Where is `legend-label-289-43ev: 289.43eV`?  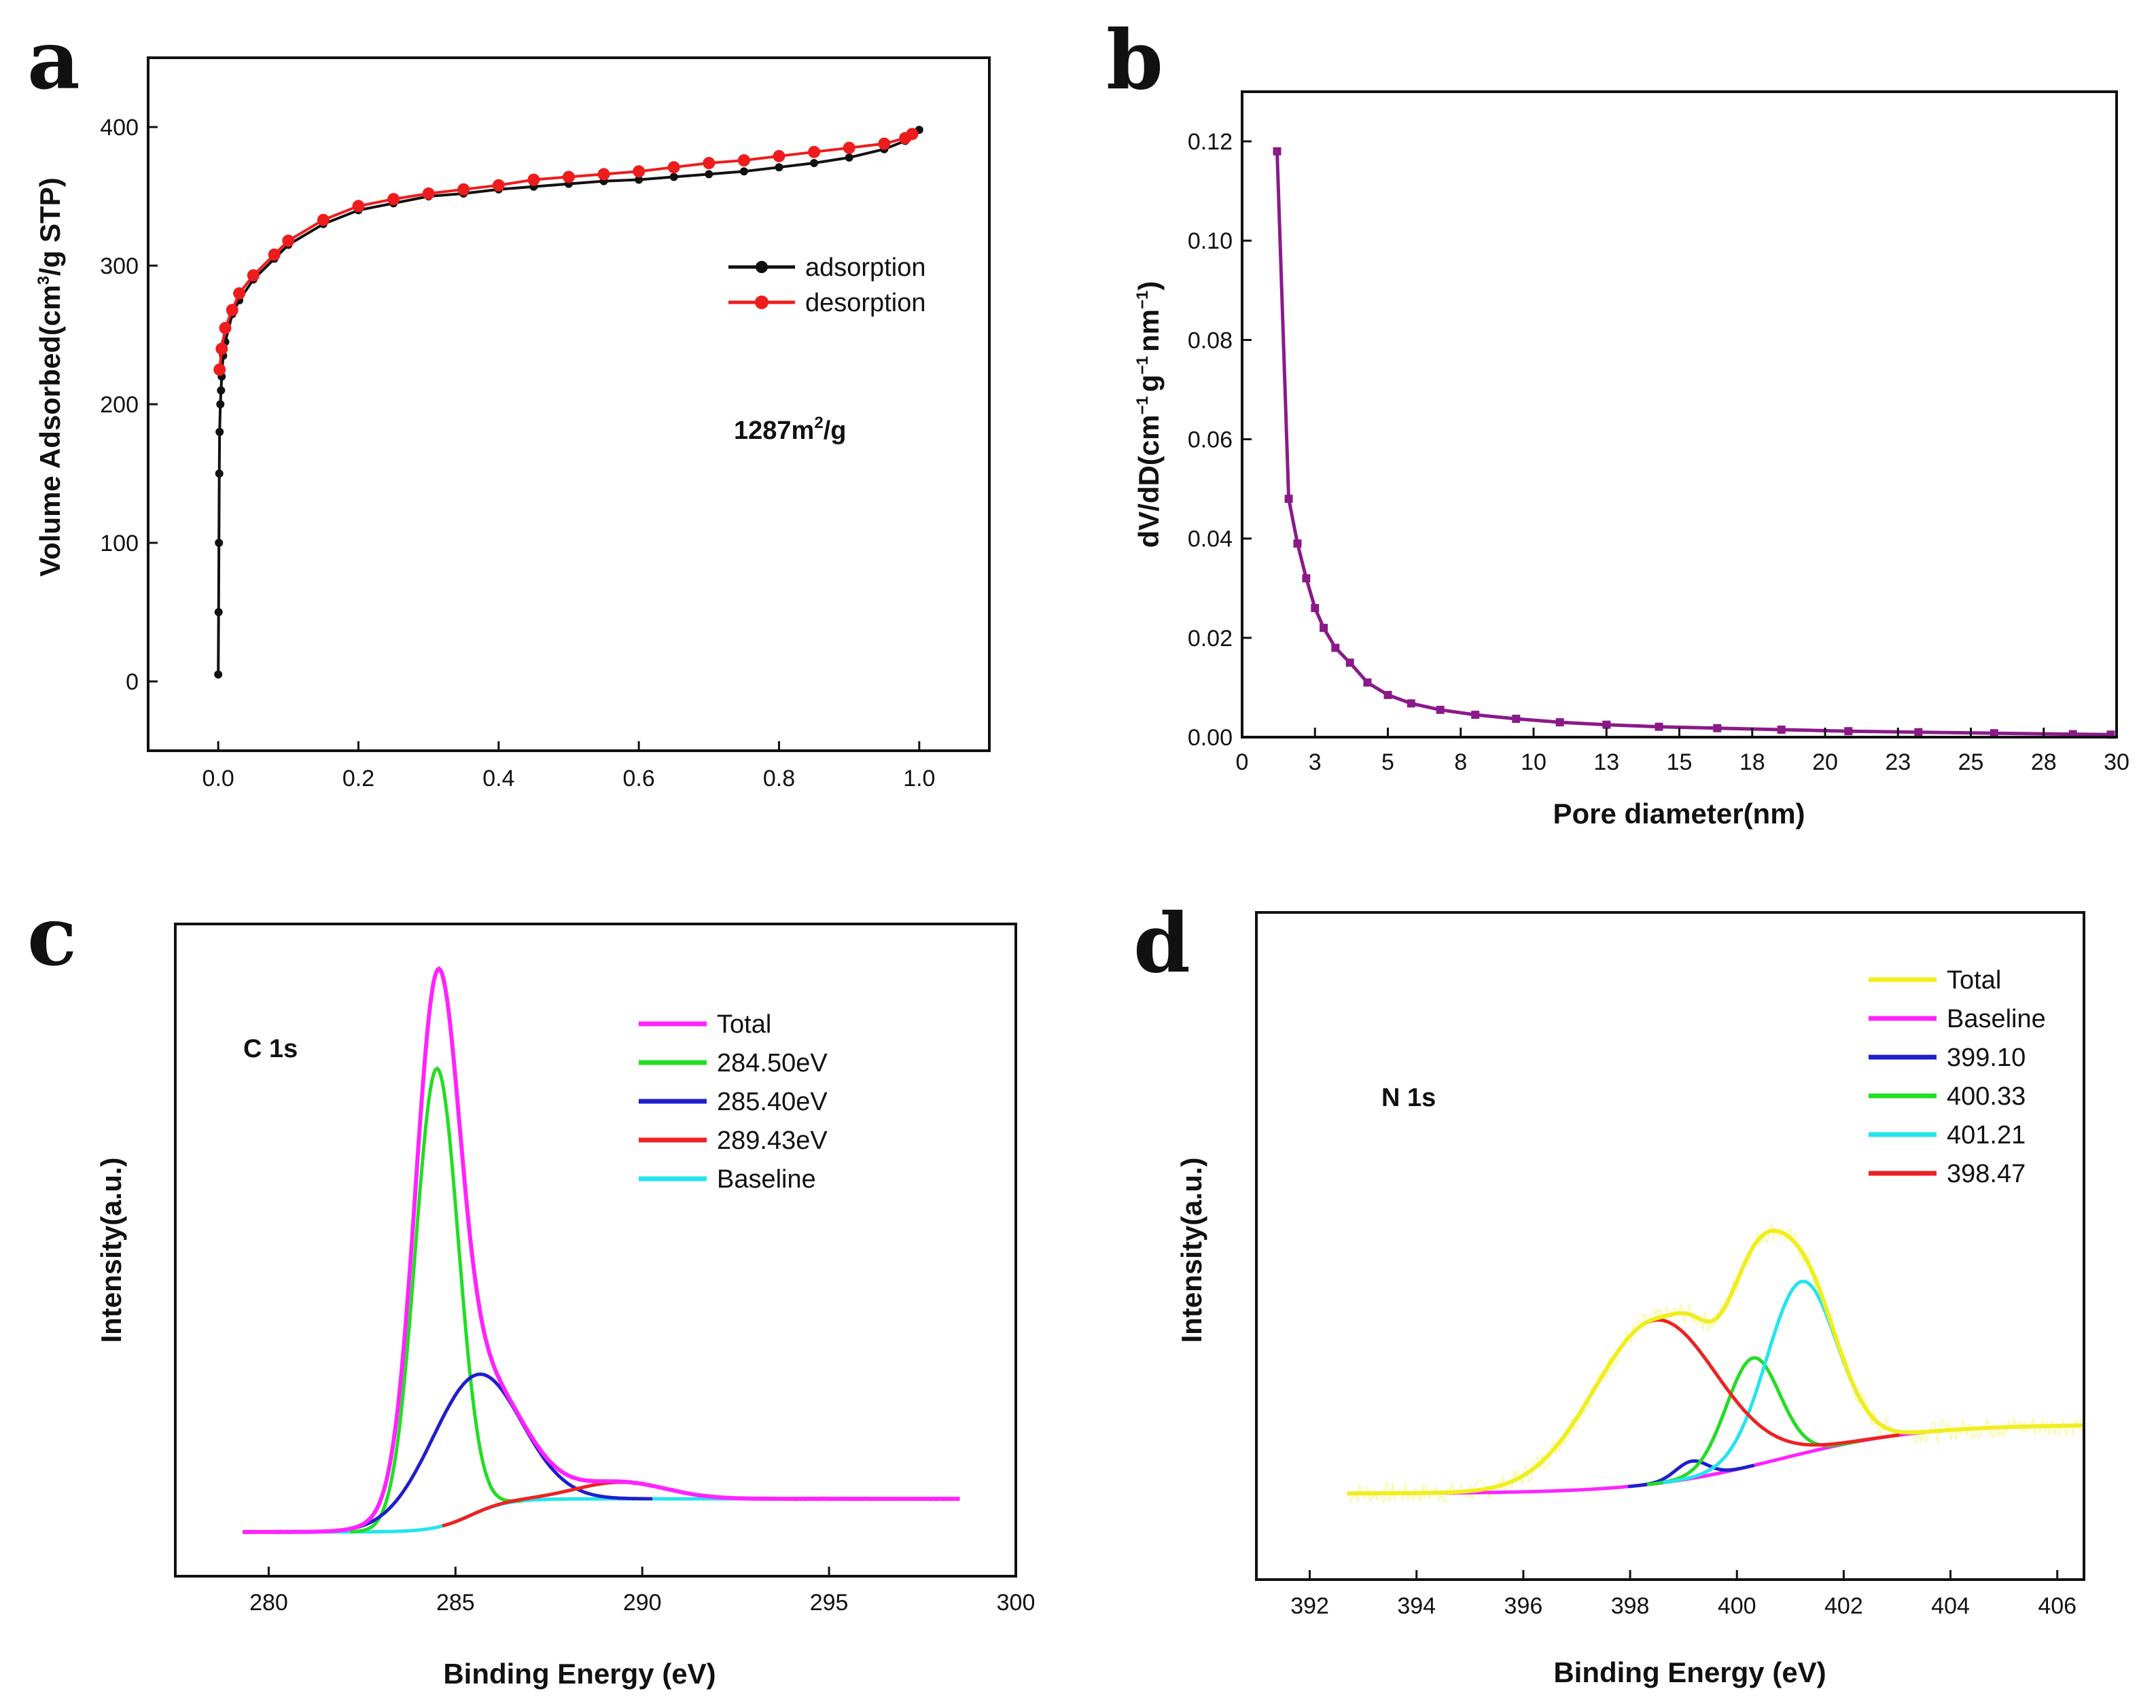
legend-label-289-43ev: 289.43eV is located at coordinates (773, 1140).